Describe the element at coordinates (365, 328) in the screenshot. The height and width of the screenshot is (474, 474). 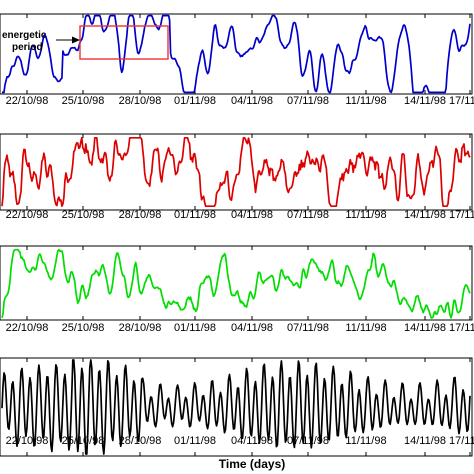
I see `panel-3-tick-label-6: 11/11/98` at that location.